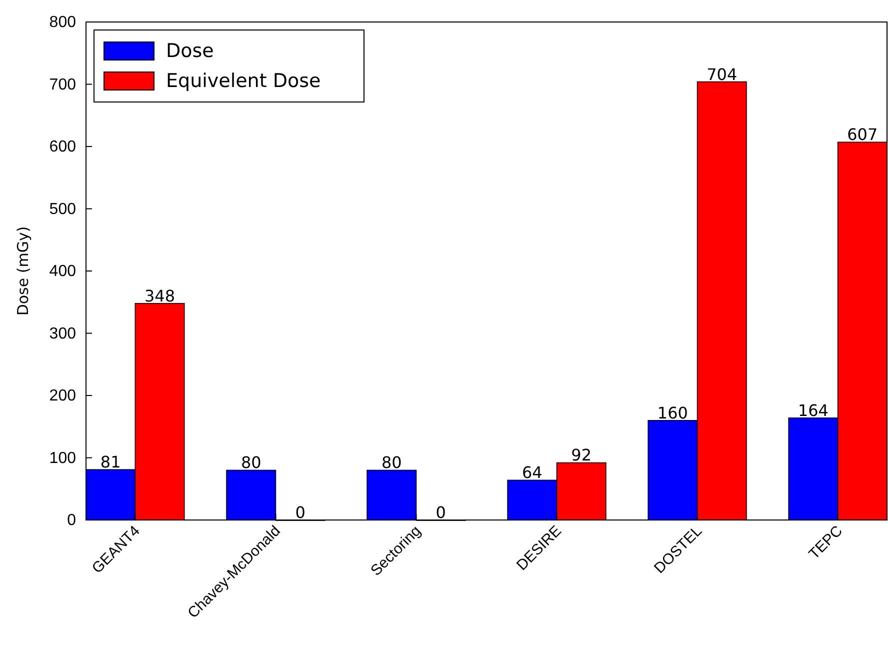 This screenshot has height=658, width=888. I want to click on data-label: 81, so click(110, 462).